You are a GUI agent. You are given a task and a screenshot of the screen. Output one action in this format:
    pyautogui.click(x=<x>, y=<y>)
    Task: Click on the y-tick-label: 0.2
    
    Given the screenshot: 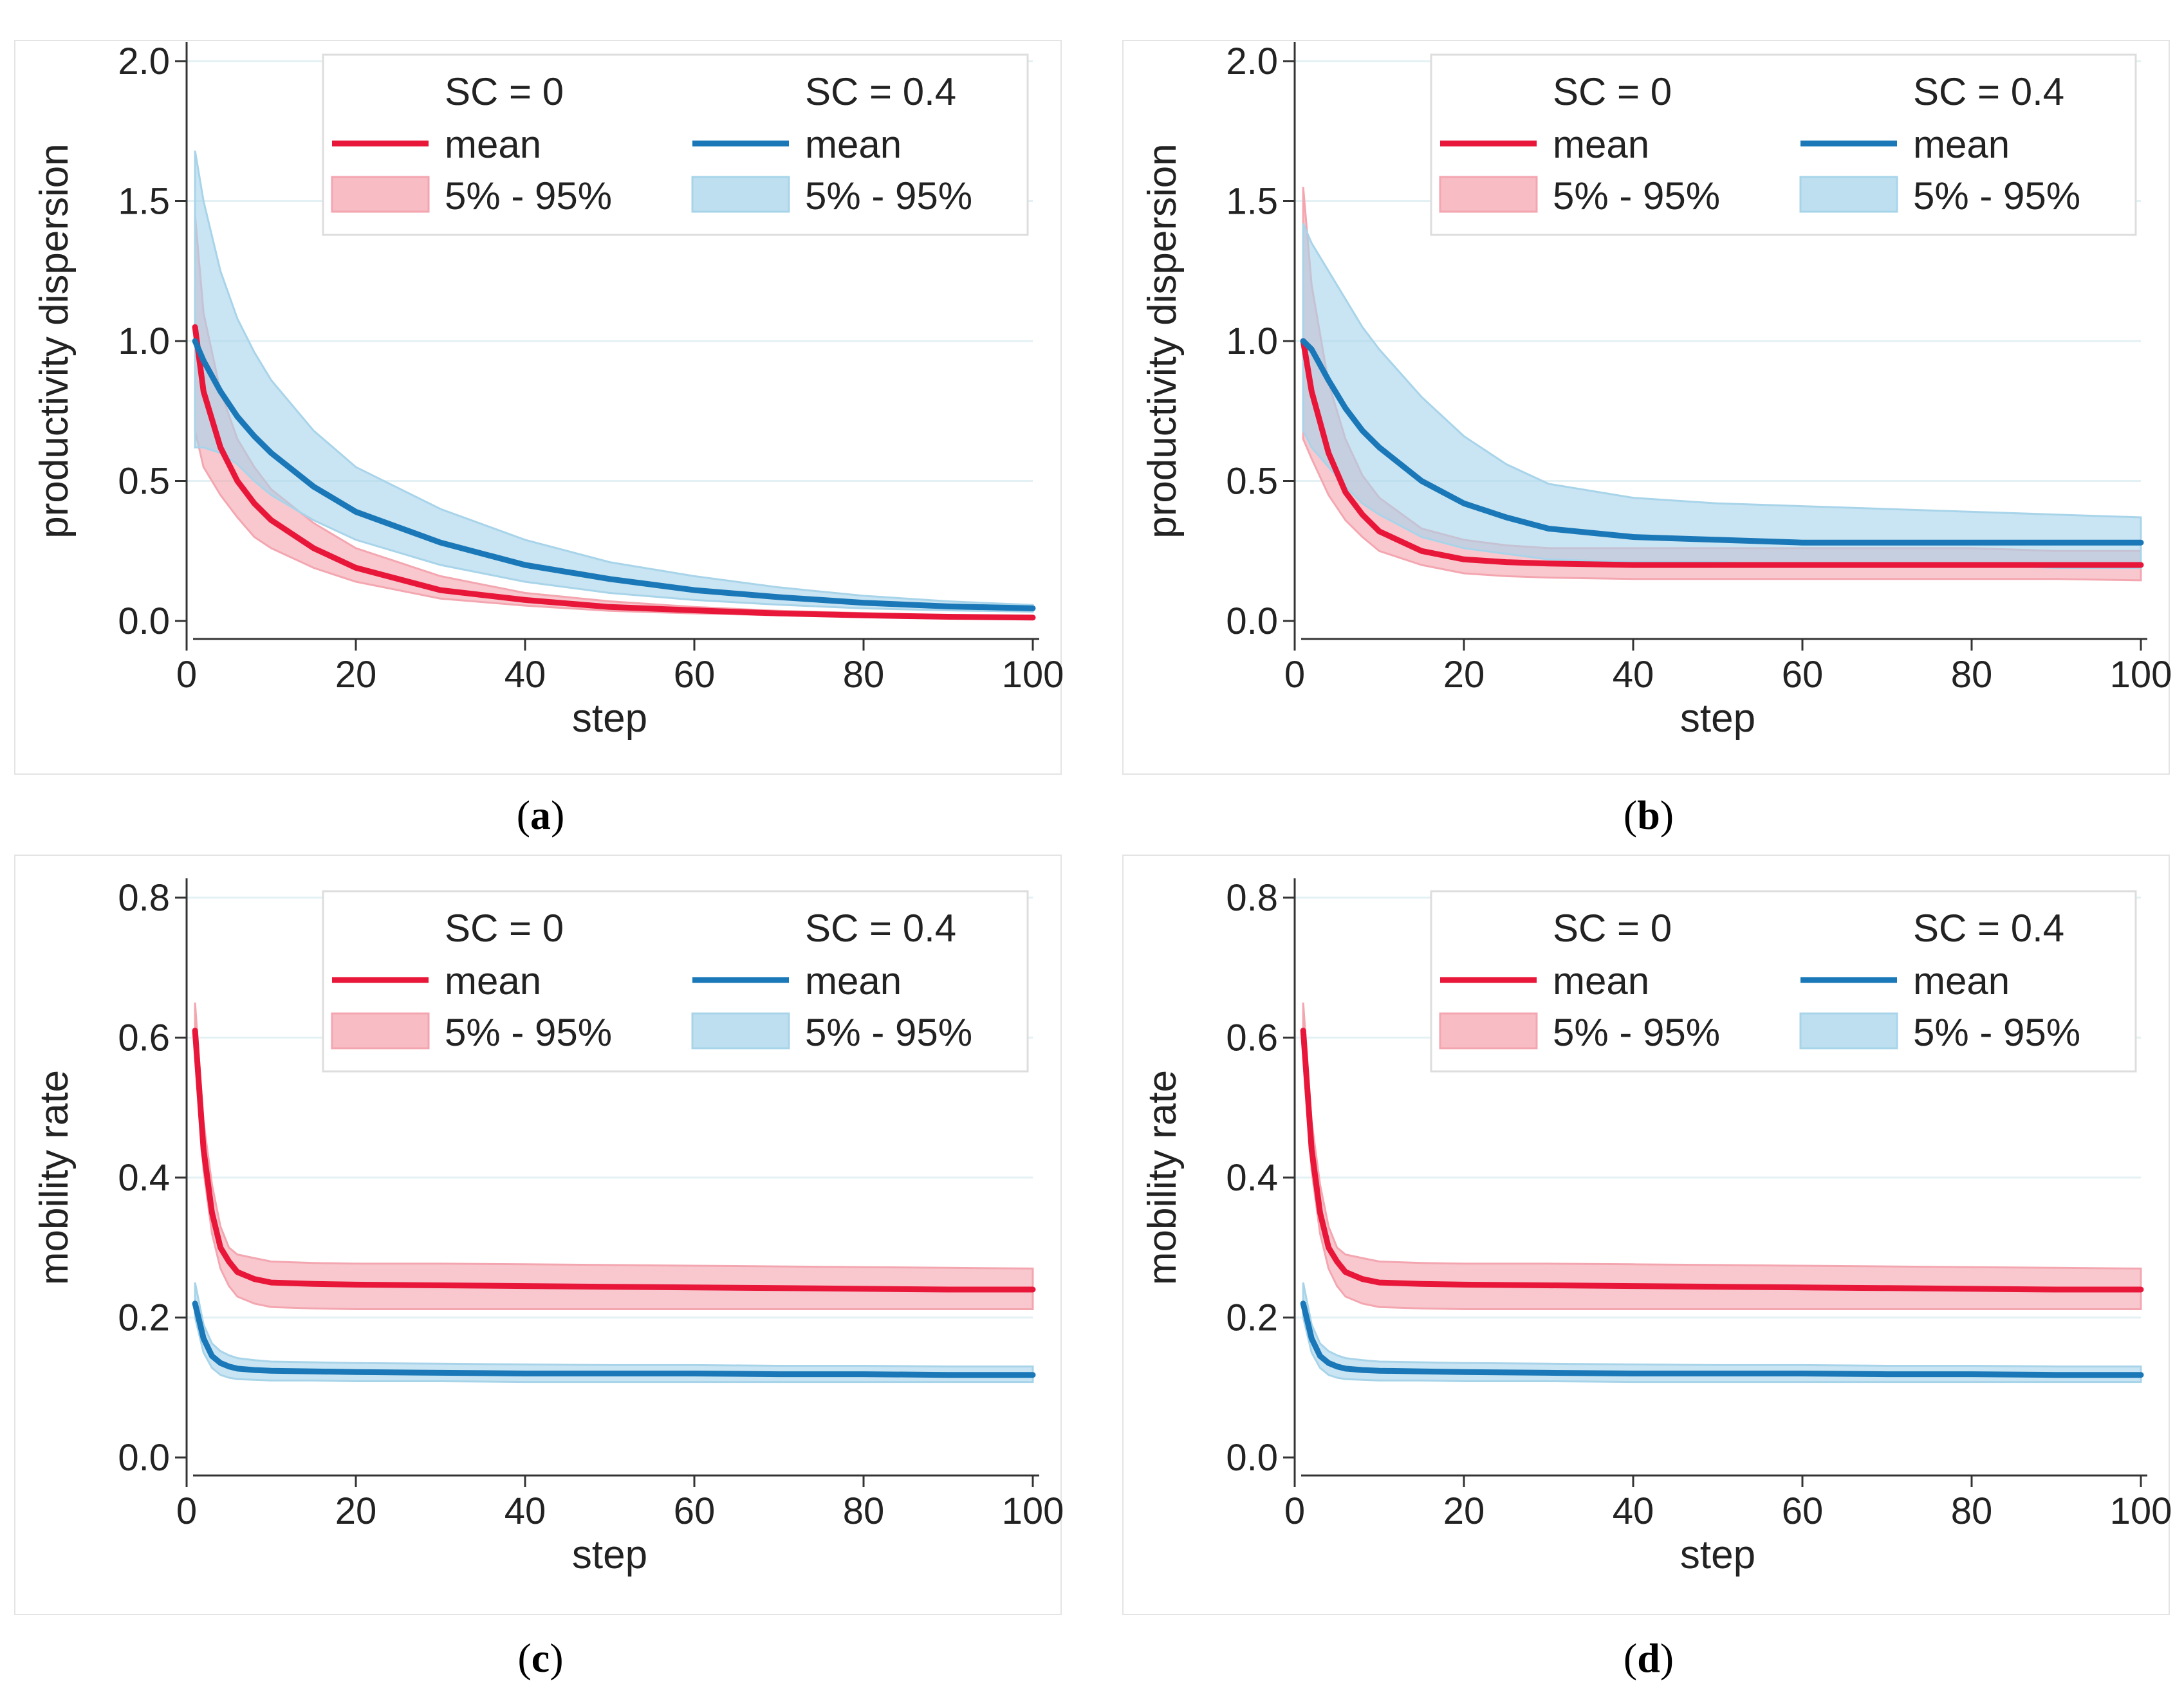 What is the action you would take?
    pyautogui.click(x=1252, y=1318)
    